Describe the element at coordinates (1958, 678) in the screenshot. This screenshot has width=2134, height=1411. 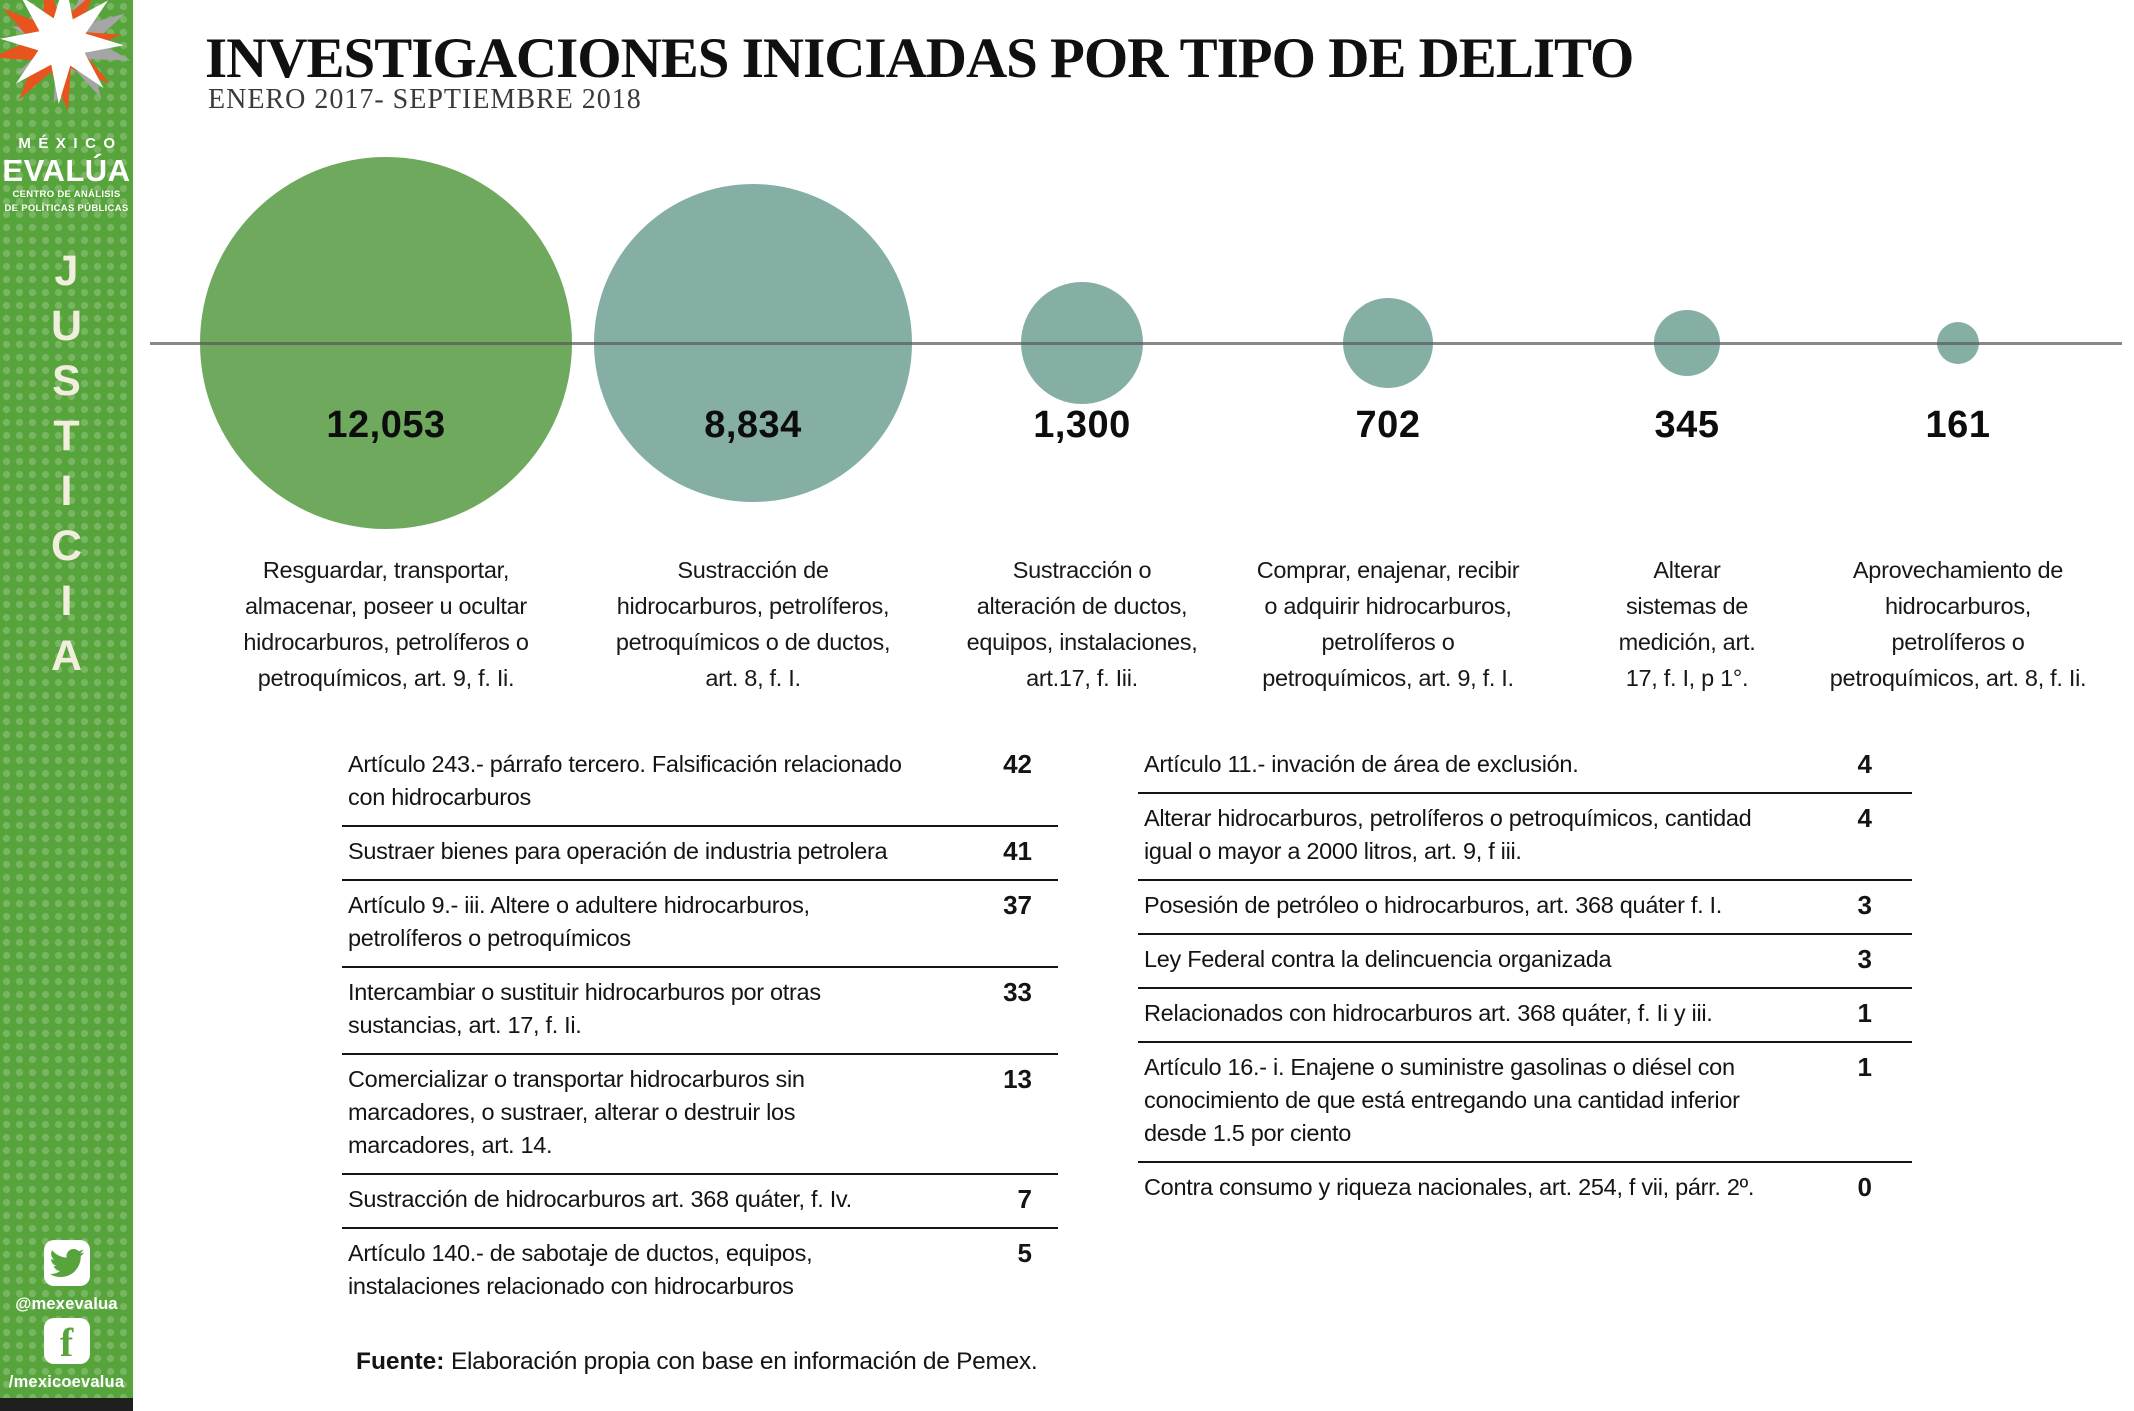
I see `caption-line: petroquímicos, art. 8, f. Ii.` at that location.